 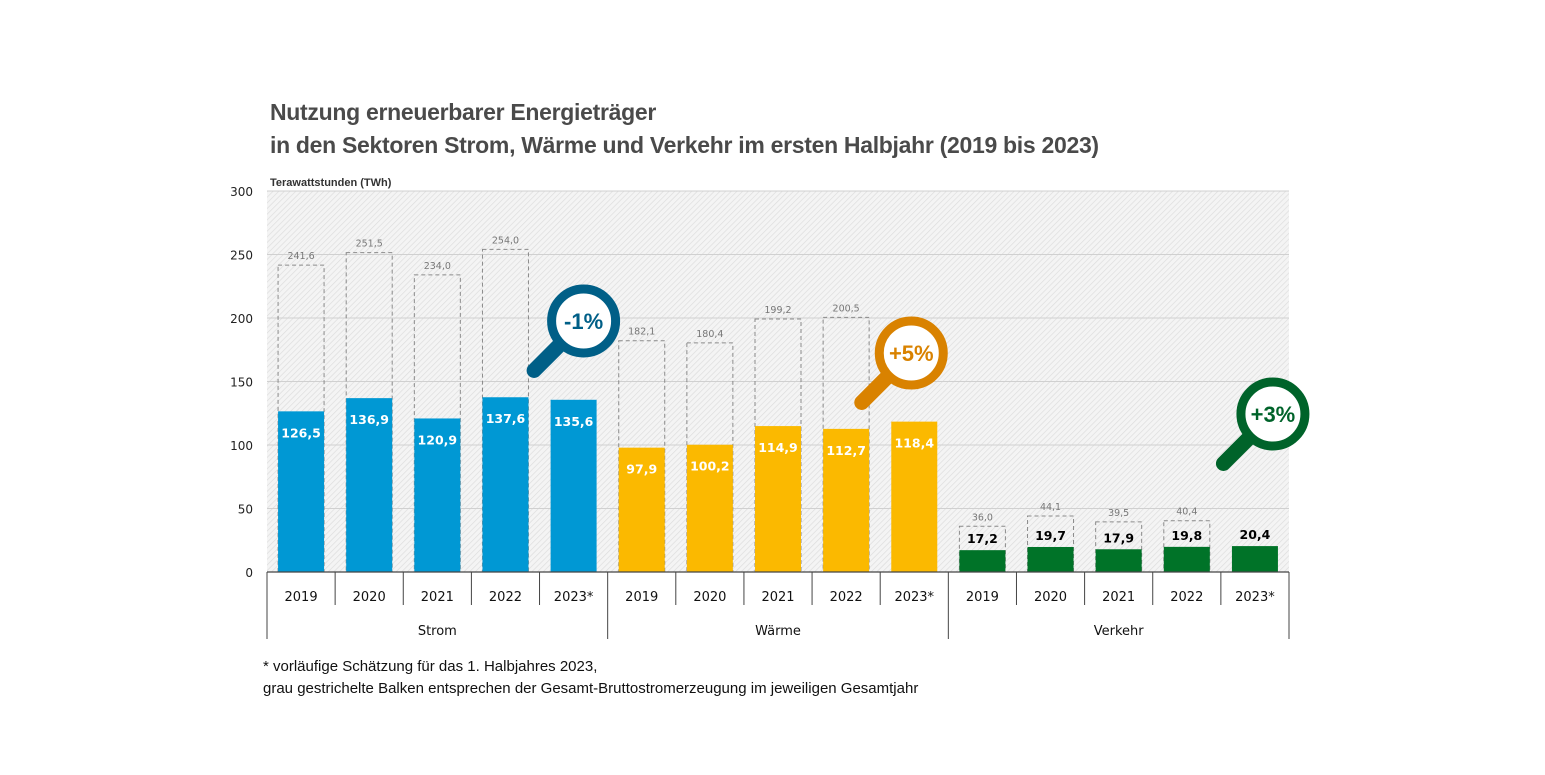 I want to click on bar-value-label: 17,2, so click(x=982, y=538).